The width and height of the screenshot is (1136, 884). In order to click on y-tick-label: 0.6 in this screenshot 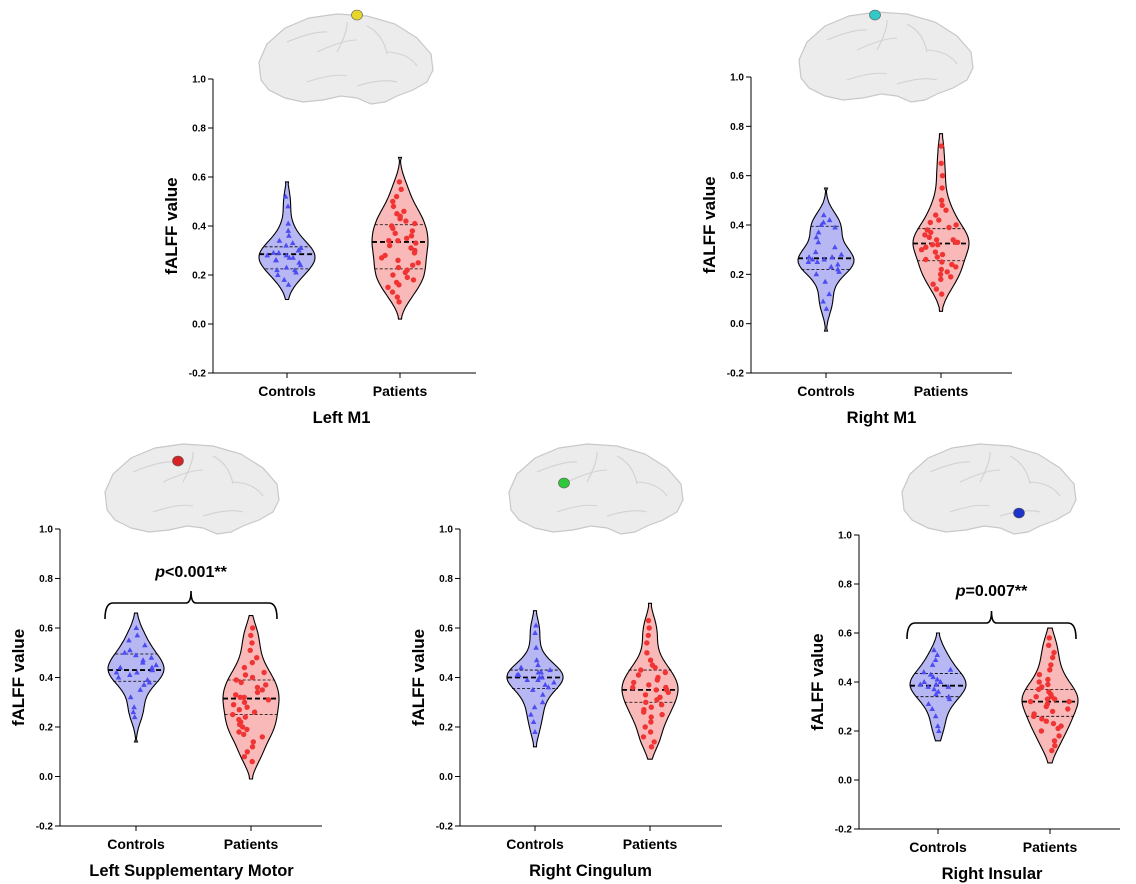, I will do `click(737, 176)`.